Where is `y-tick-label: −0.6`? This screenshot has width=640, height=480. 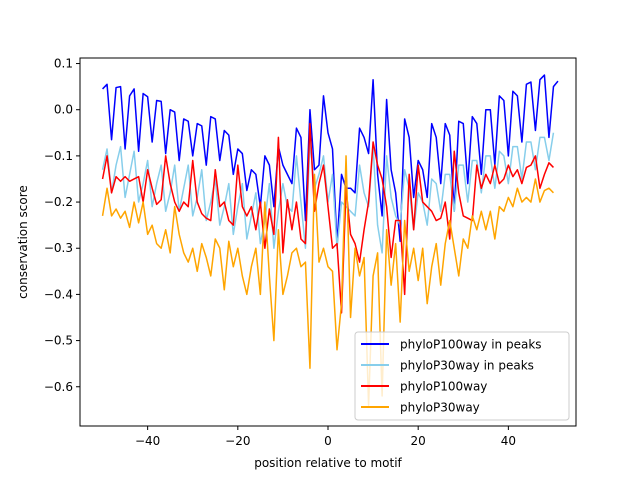
y-tick-label: −0.6 is located at coordinates (58, 387).